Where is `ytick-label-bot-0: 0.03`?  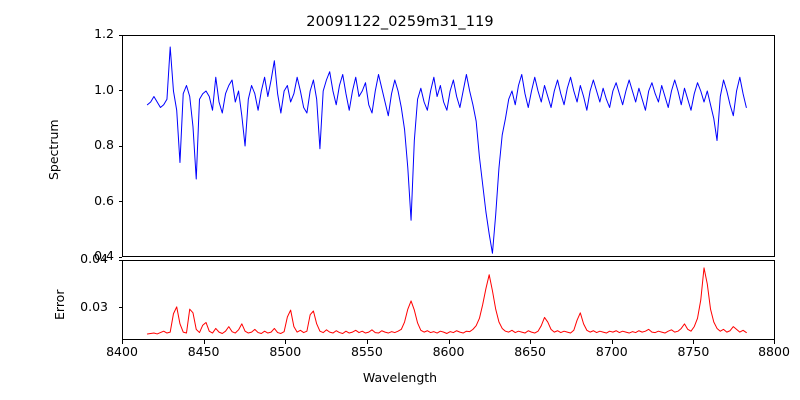 ytick-label-bot-0: 0.03 is located at coordinates (94, 306).